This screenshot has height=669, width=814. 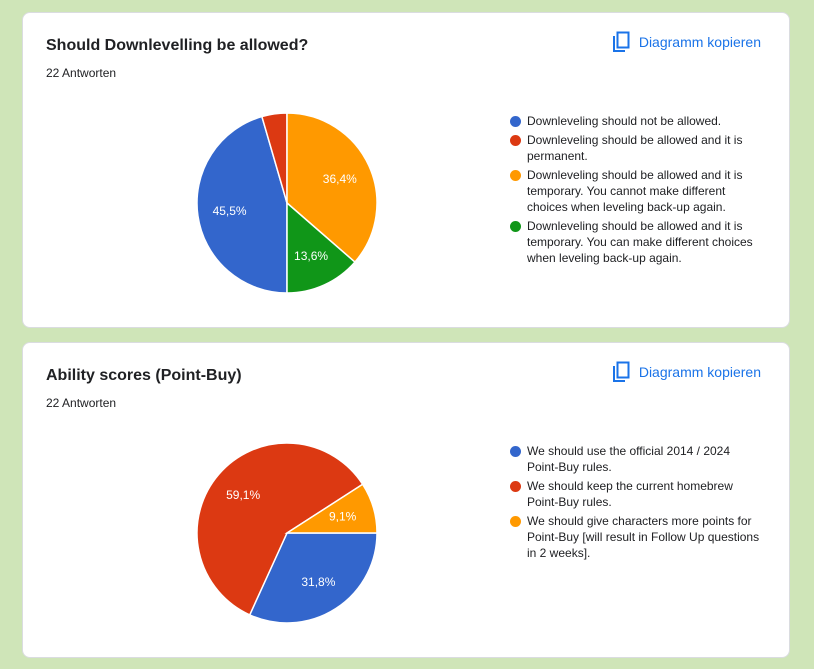 What do you see at coordinates (340, 179) in the screenshot?
I see `slice-label: 36,4%` at bounding box center [340, 179].